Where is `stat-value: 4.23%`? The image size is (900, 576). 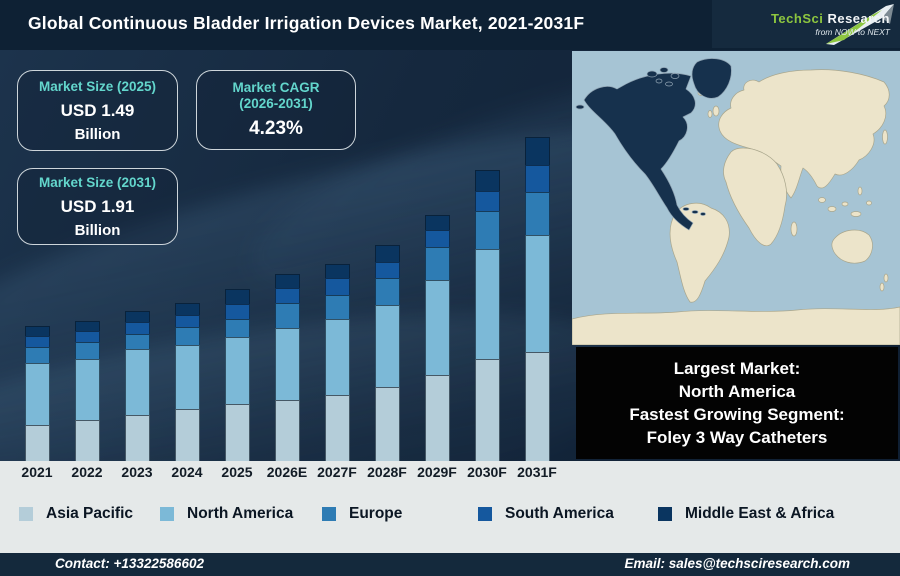
stat-value: 4.23% is located at coordinates (276, 128).